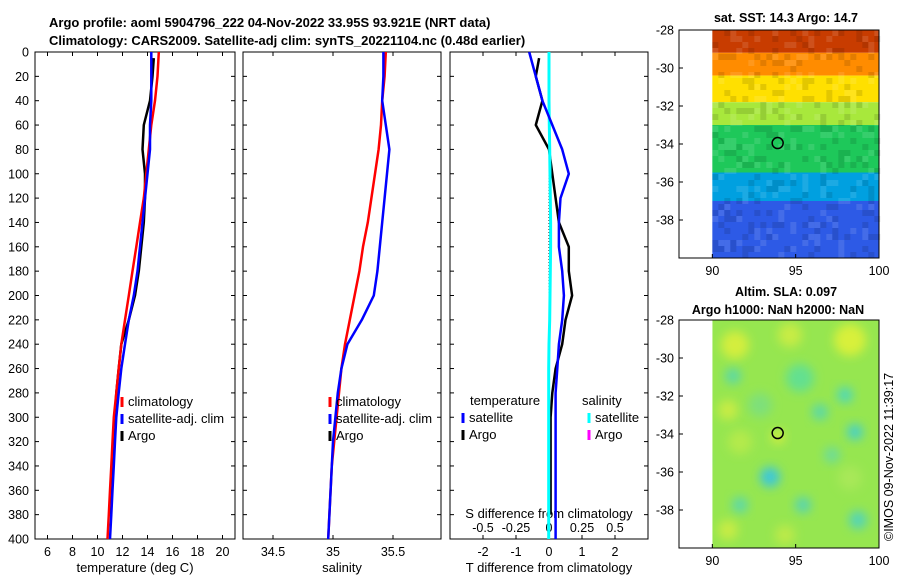 This screenshot has width=900, height=580. What do you see at coordinates (665, 435) in the screenshot?
I see `sla-ytick-label: -34` at bounding box center [665, 435].